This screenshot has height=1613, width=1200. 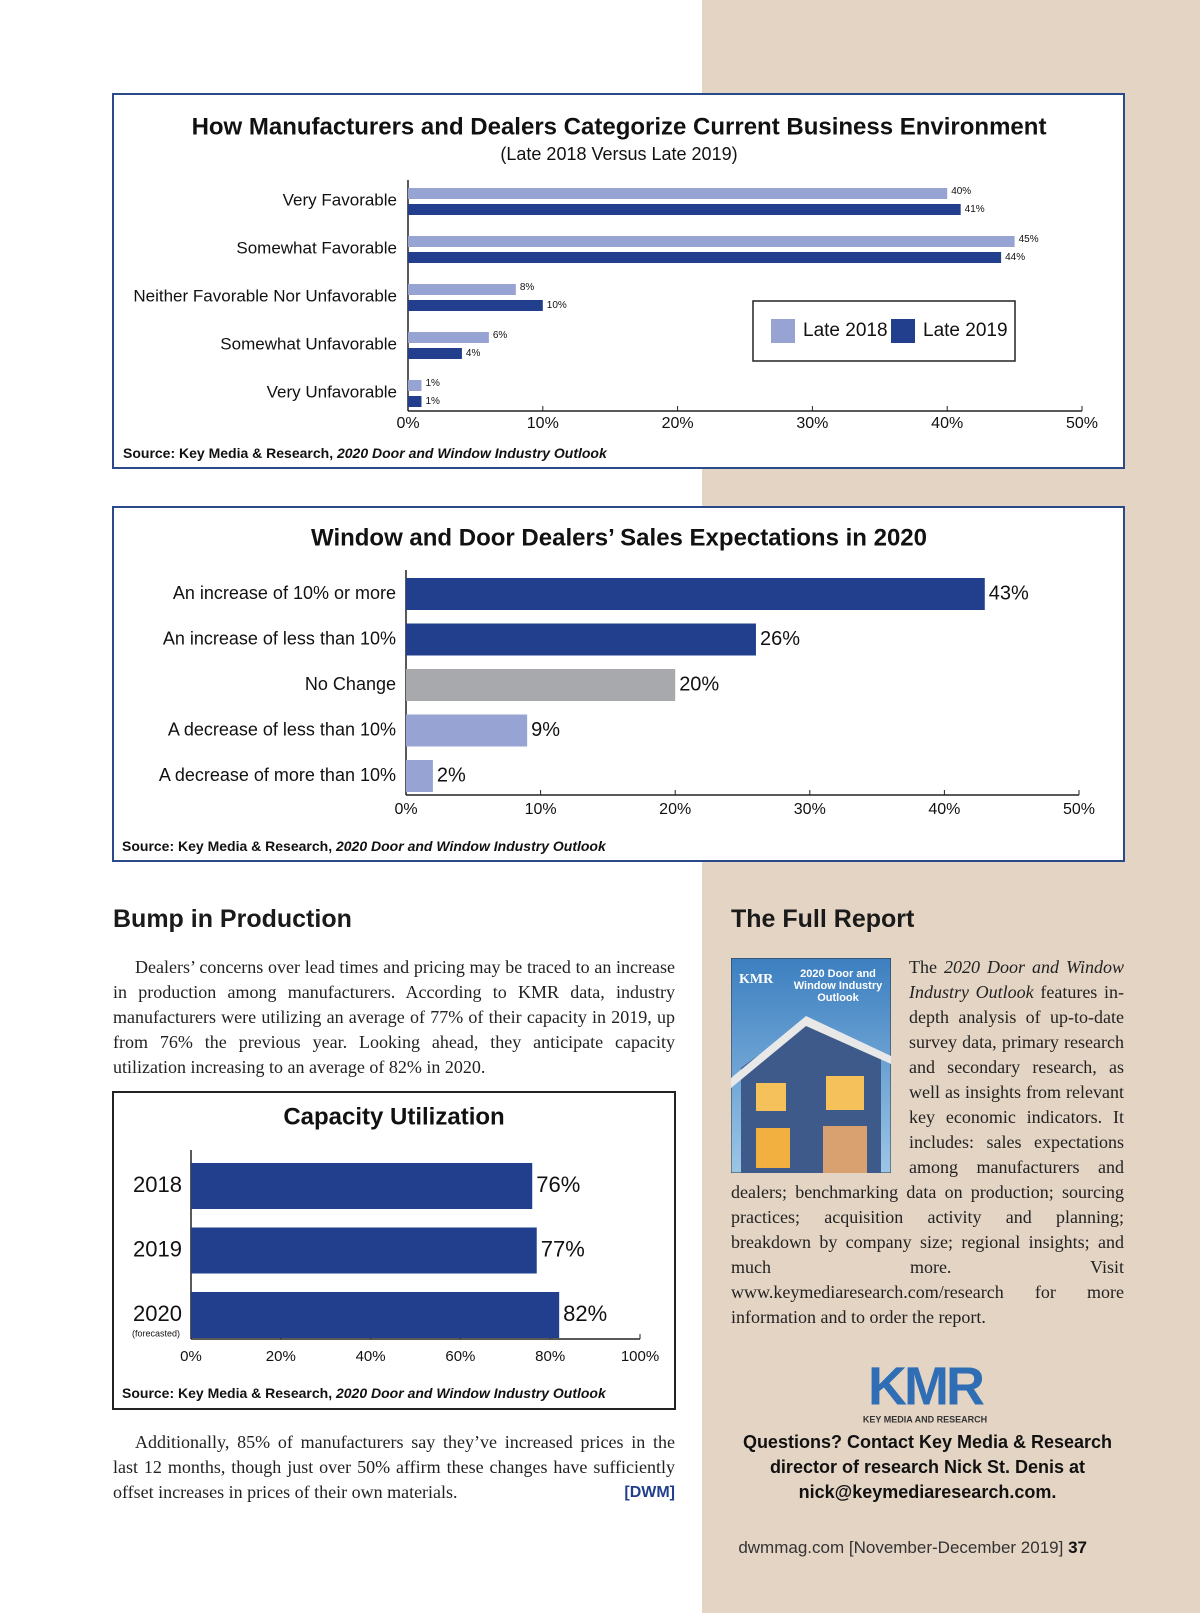 I want to click on value-label: 2%, so click(x=451, y=775).